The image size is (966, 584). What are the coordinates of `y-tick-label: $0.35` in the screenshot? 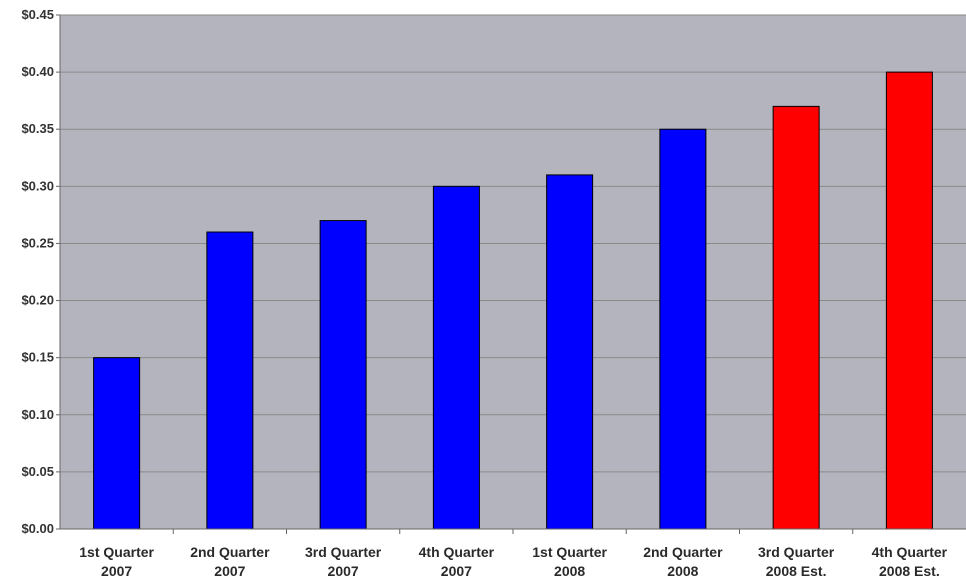 It's located at (37, 128).